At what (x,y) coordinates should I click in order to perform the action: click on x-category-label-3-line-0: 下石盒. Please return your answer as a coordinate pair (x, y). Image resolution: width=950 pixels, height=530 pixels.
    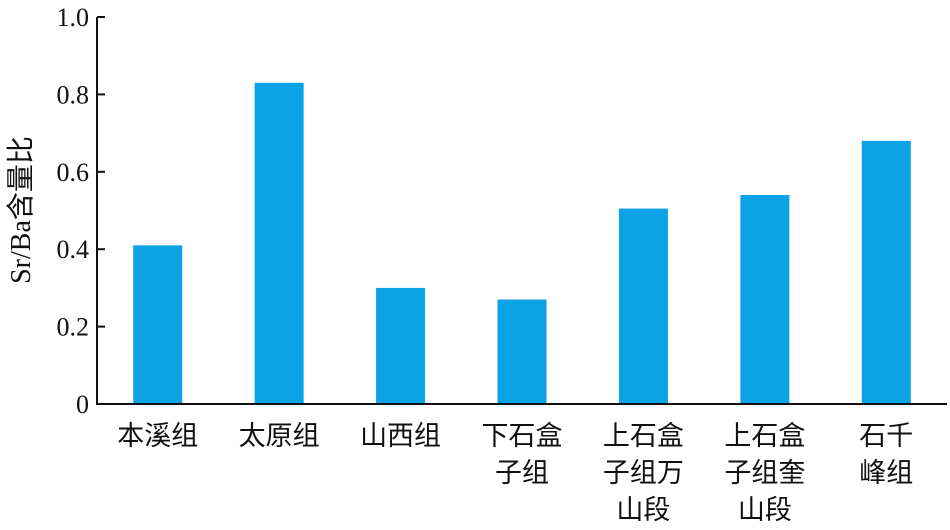
    Looking at the image, I should click on (522, 436).